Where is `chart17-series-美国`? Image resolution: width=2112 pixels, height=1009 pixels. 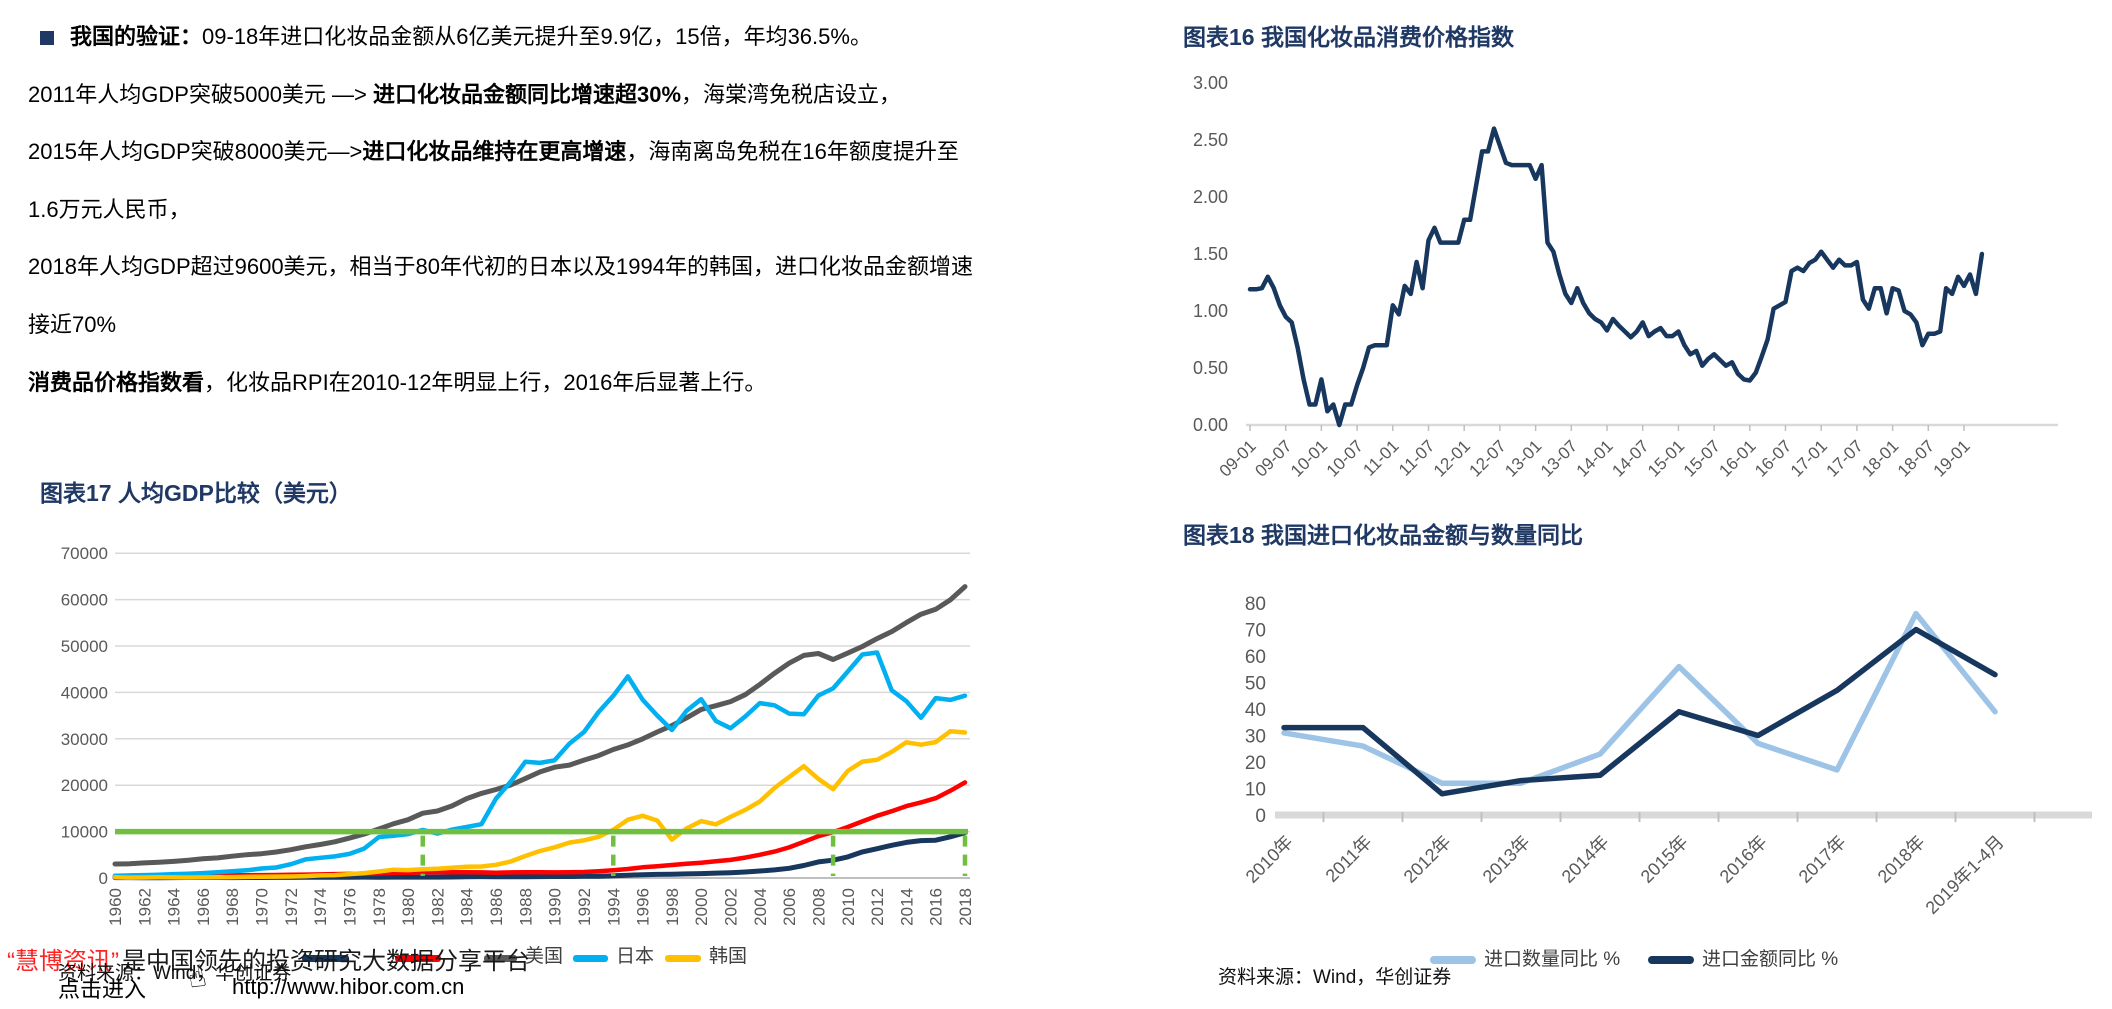 chart17-series-美国 is located at coordinates (540, 725).